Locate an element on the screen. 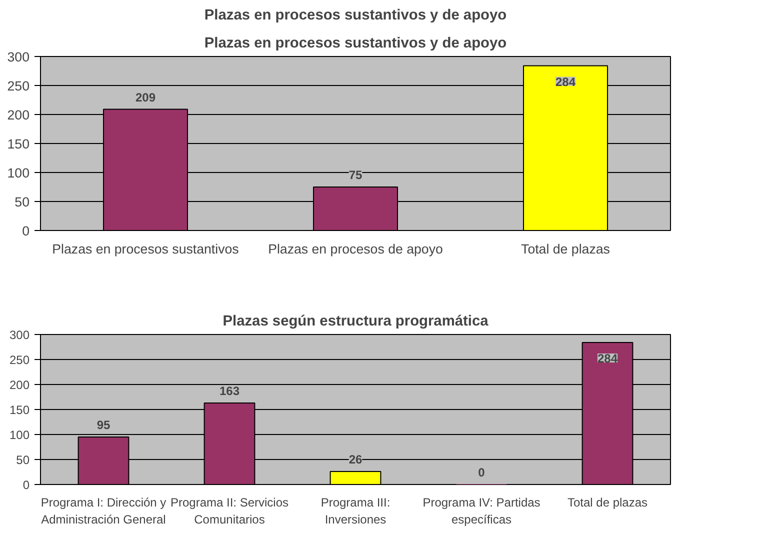  x-tick-label: Plazas en procesos sustantivos is located at coordinates (146, 249).